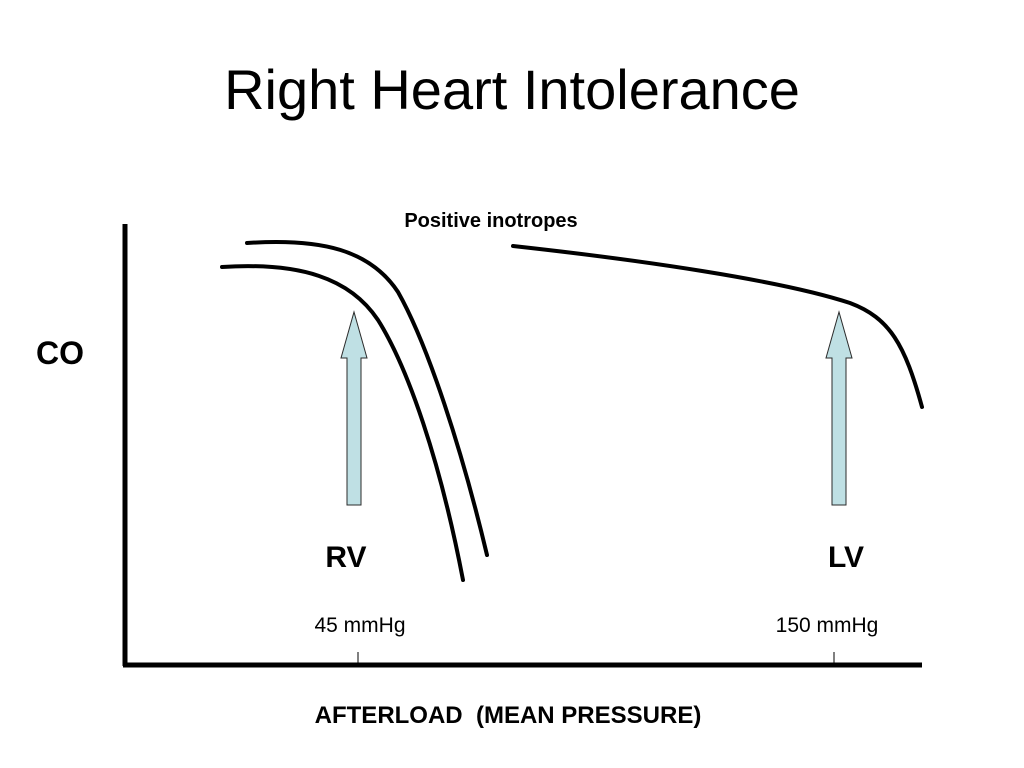  I want to click on lv-label: LV, so click(846, 557).